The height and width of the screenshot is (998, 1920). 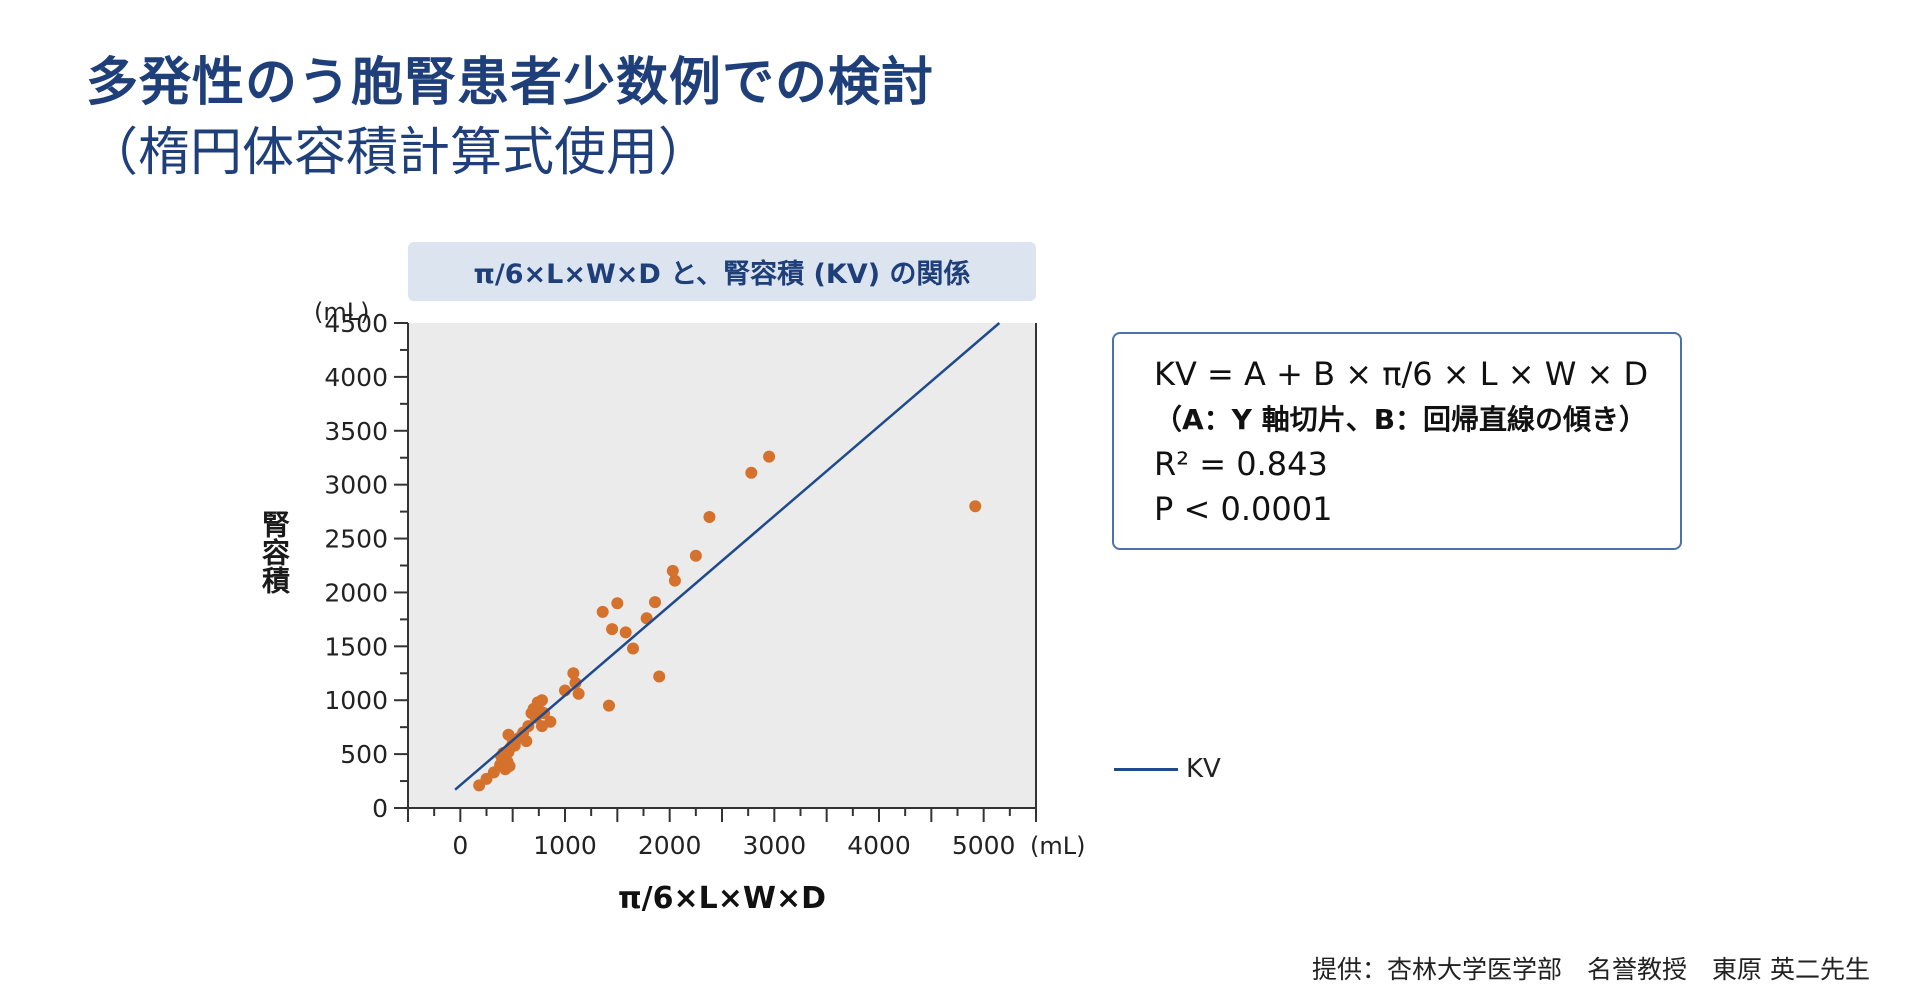 What do you see at coordinates (984, 845) in the screenshot?
I see `x-tick-label: 5000` at bounding box center [984, 845].